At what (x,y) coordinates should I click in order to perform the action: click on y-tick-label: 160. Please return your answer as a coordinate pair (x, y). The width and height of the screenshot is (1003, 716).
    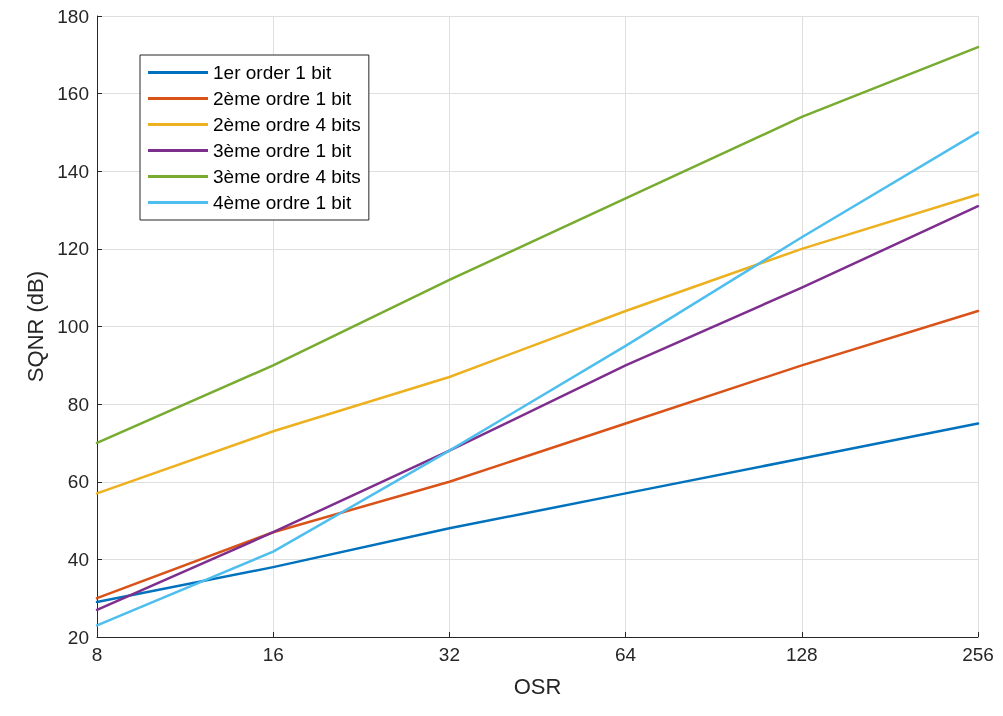
    Looking at the image, I should click on (73, 94).